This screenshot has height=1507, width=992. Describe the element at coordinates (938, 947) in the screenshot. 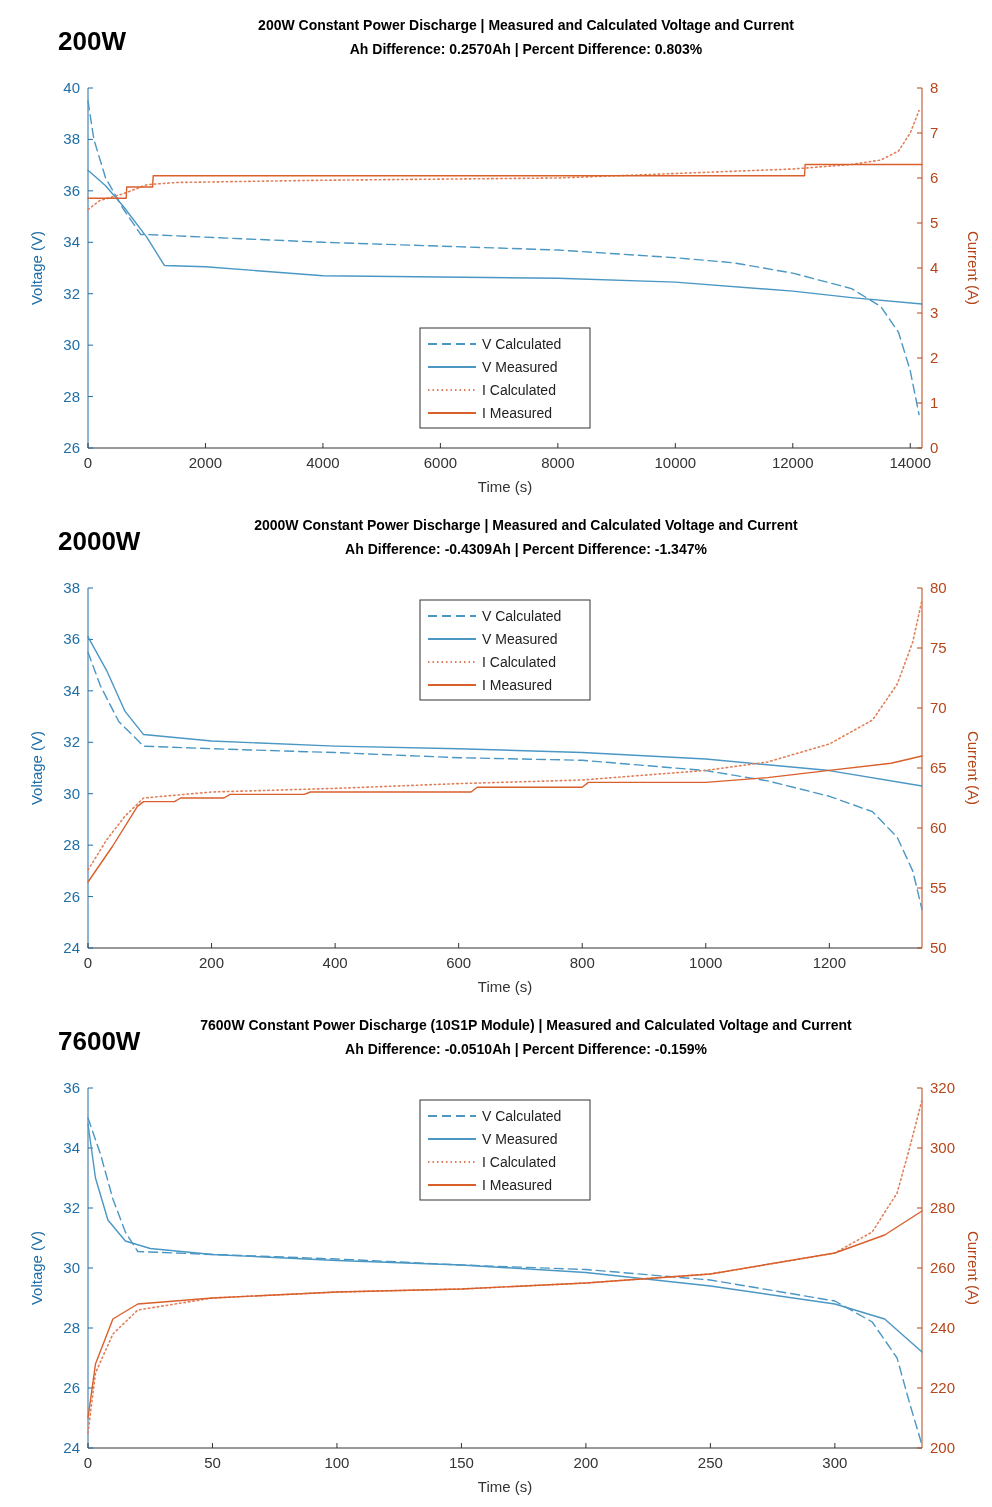

I see `y2-tick-label: 50` at that location.